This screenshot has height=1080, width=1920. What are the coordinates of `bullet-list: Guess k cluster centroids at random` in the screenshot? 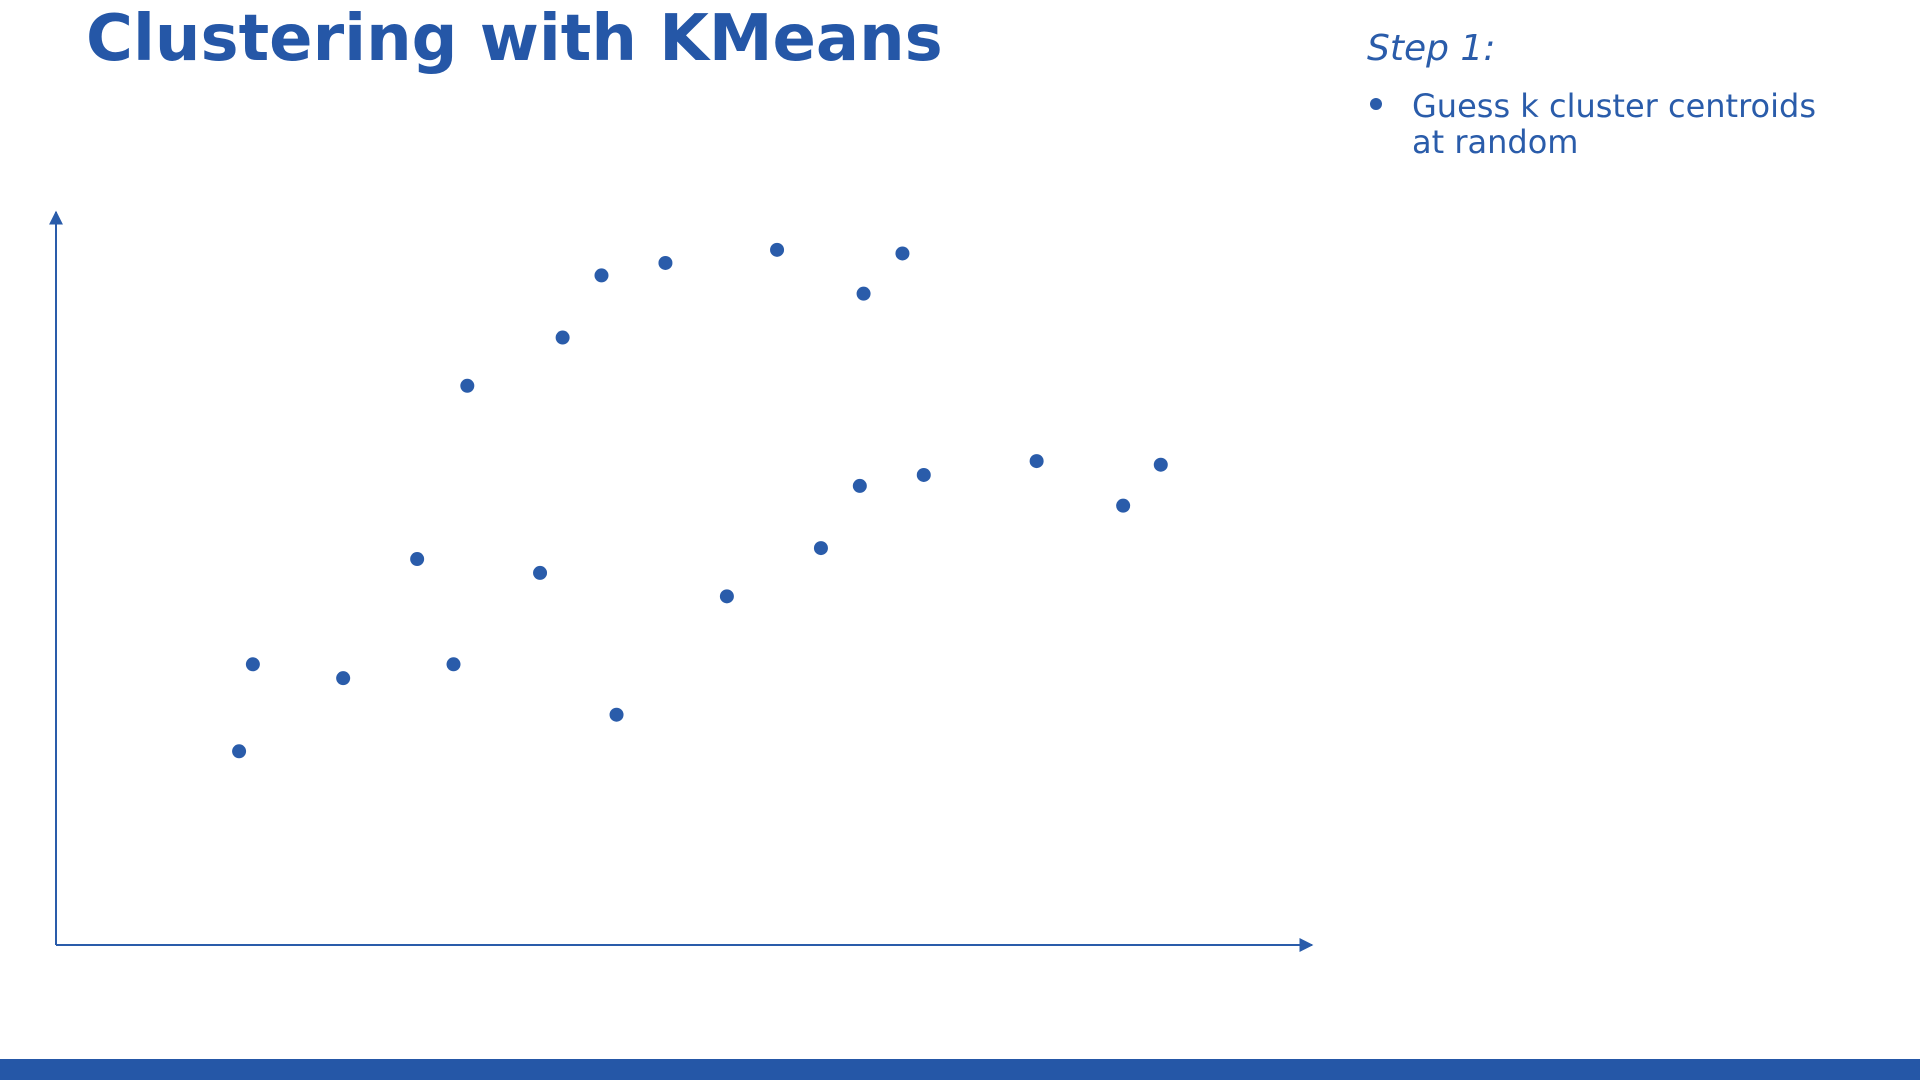 It's located at (1610, 124).